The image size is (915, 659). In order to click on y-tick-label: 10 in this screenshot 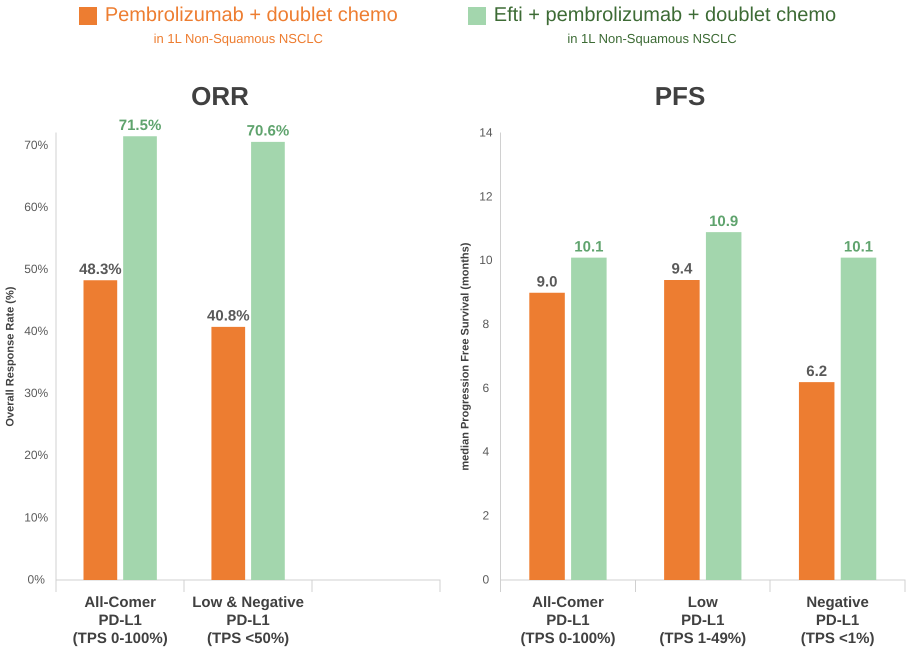, I will do `click(486, 260)`.